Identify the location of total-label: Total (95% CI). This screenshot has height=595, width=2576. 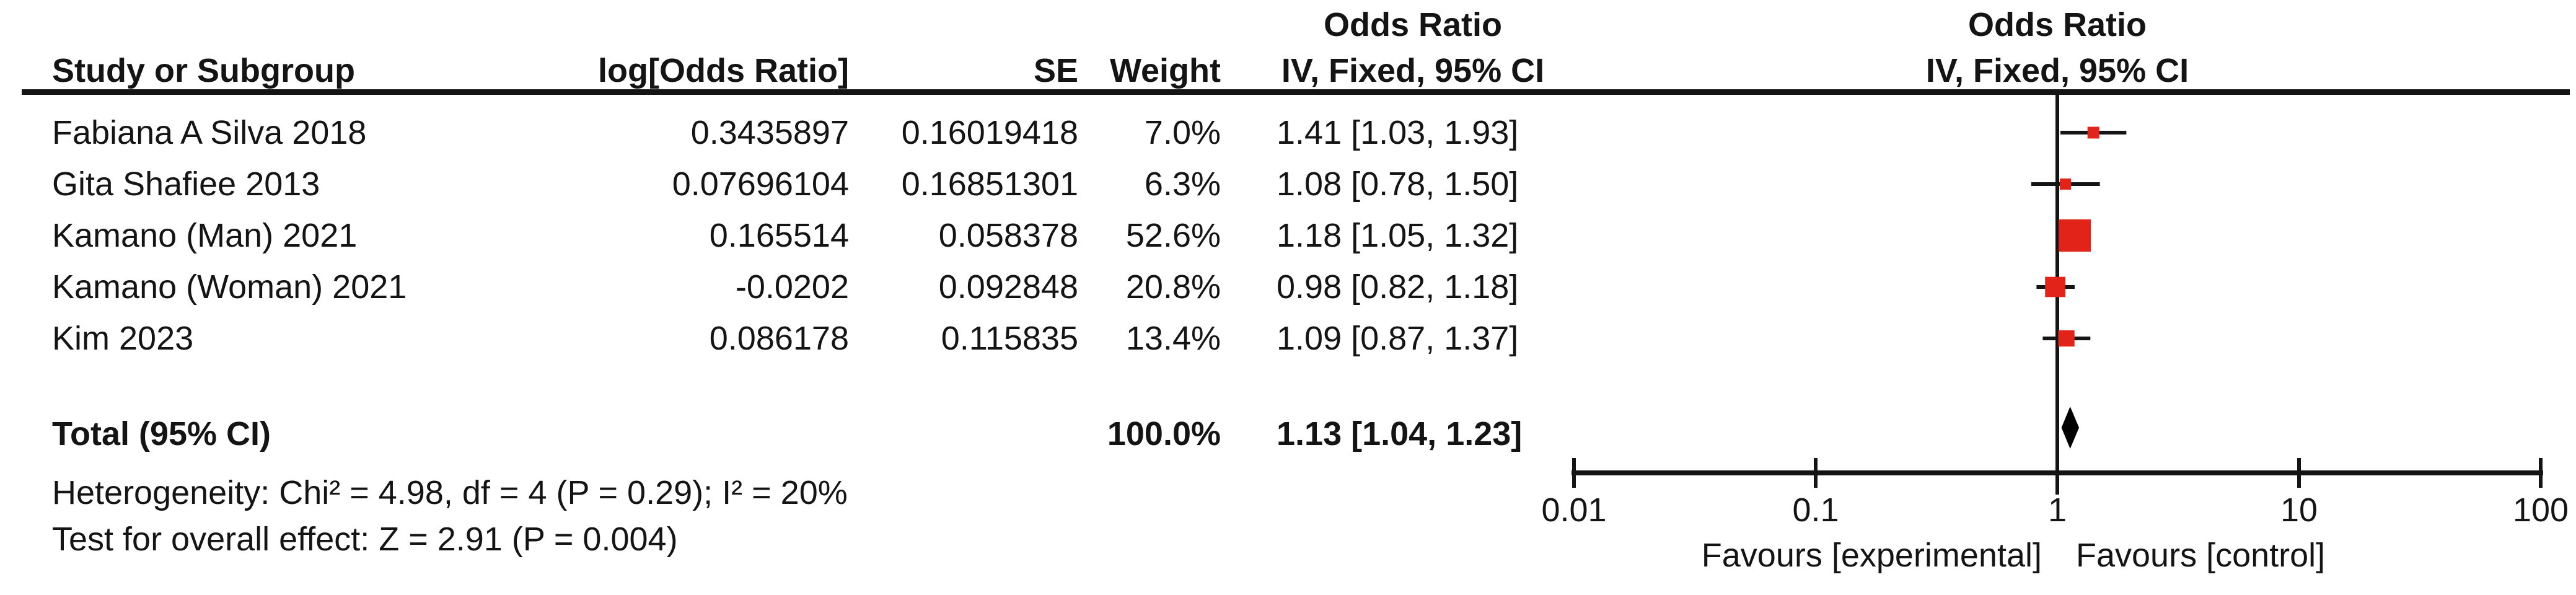
(162, 433).